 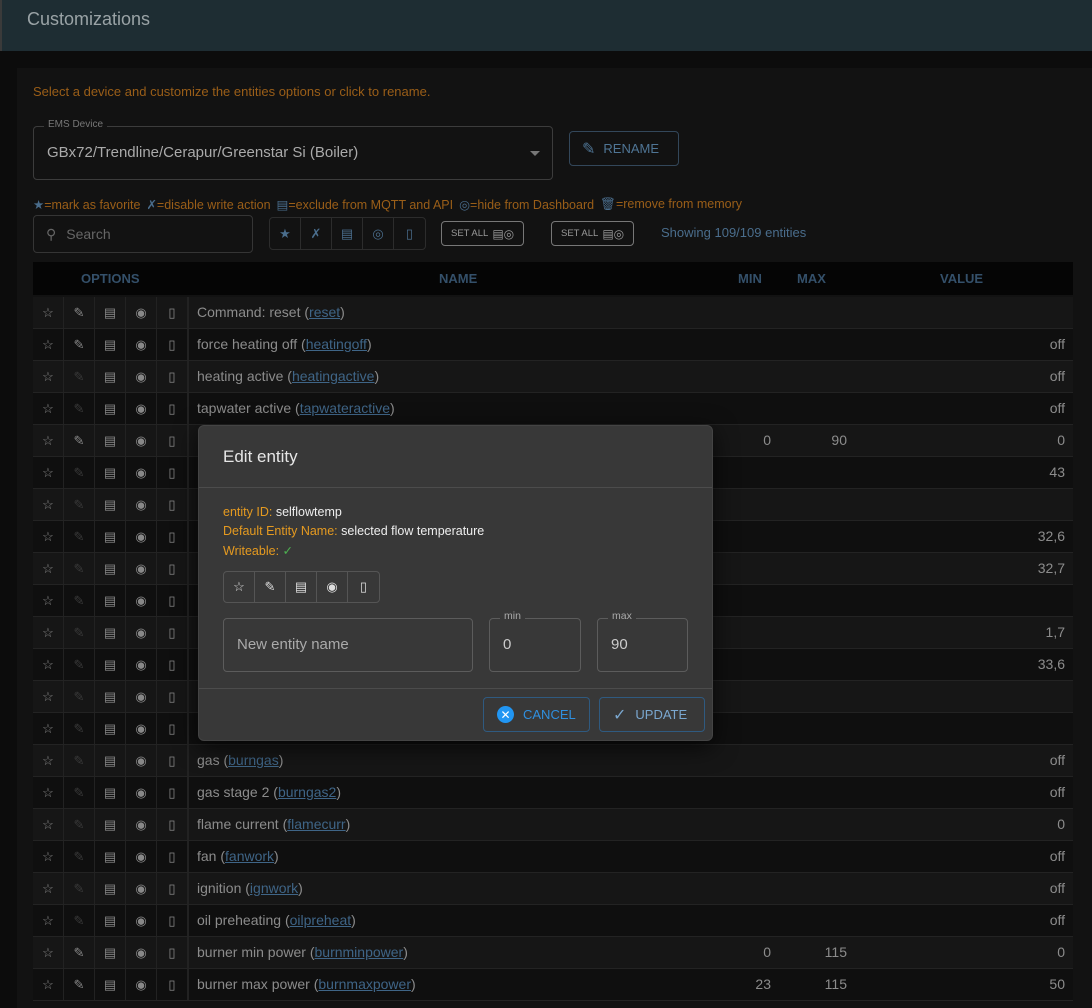 I want to click on entity-id-link: burnminpower, so click(x=359, y=952).